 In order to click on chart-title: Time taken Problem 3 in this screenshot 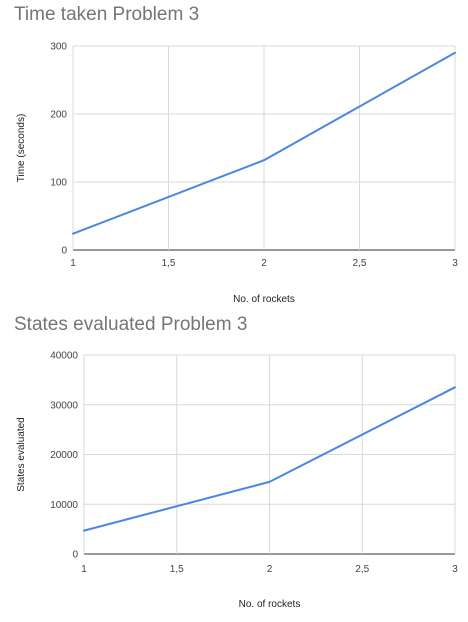, I will do `click(107, 14)`.